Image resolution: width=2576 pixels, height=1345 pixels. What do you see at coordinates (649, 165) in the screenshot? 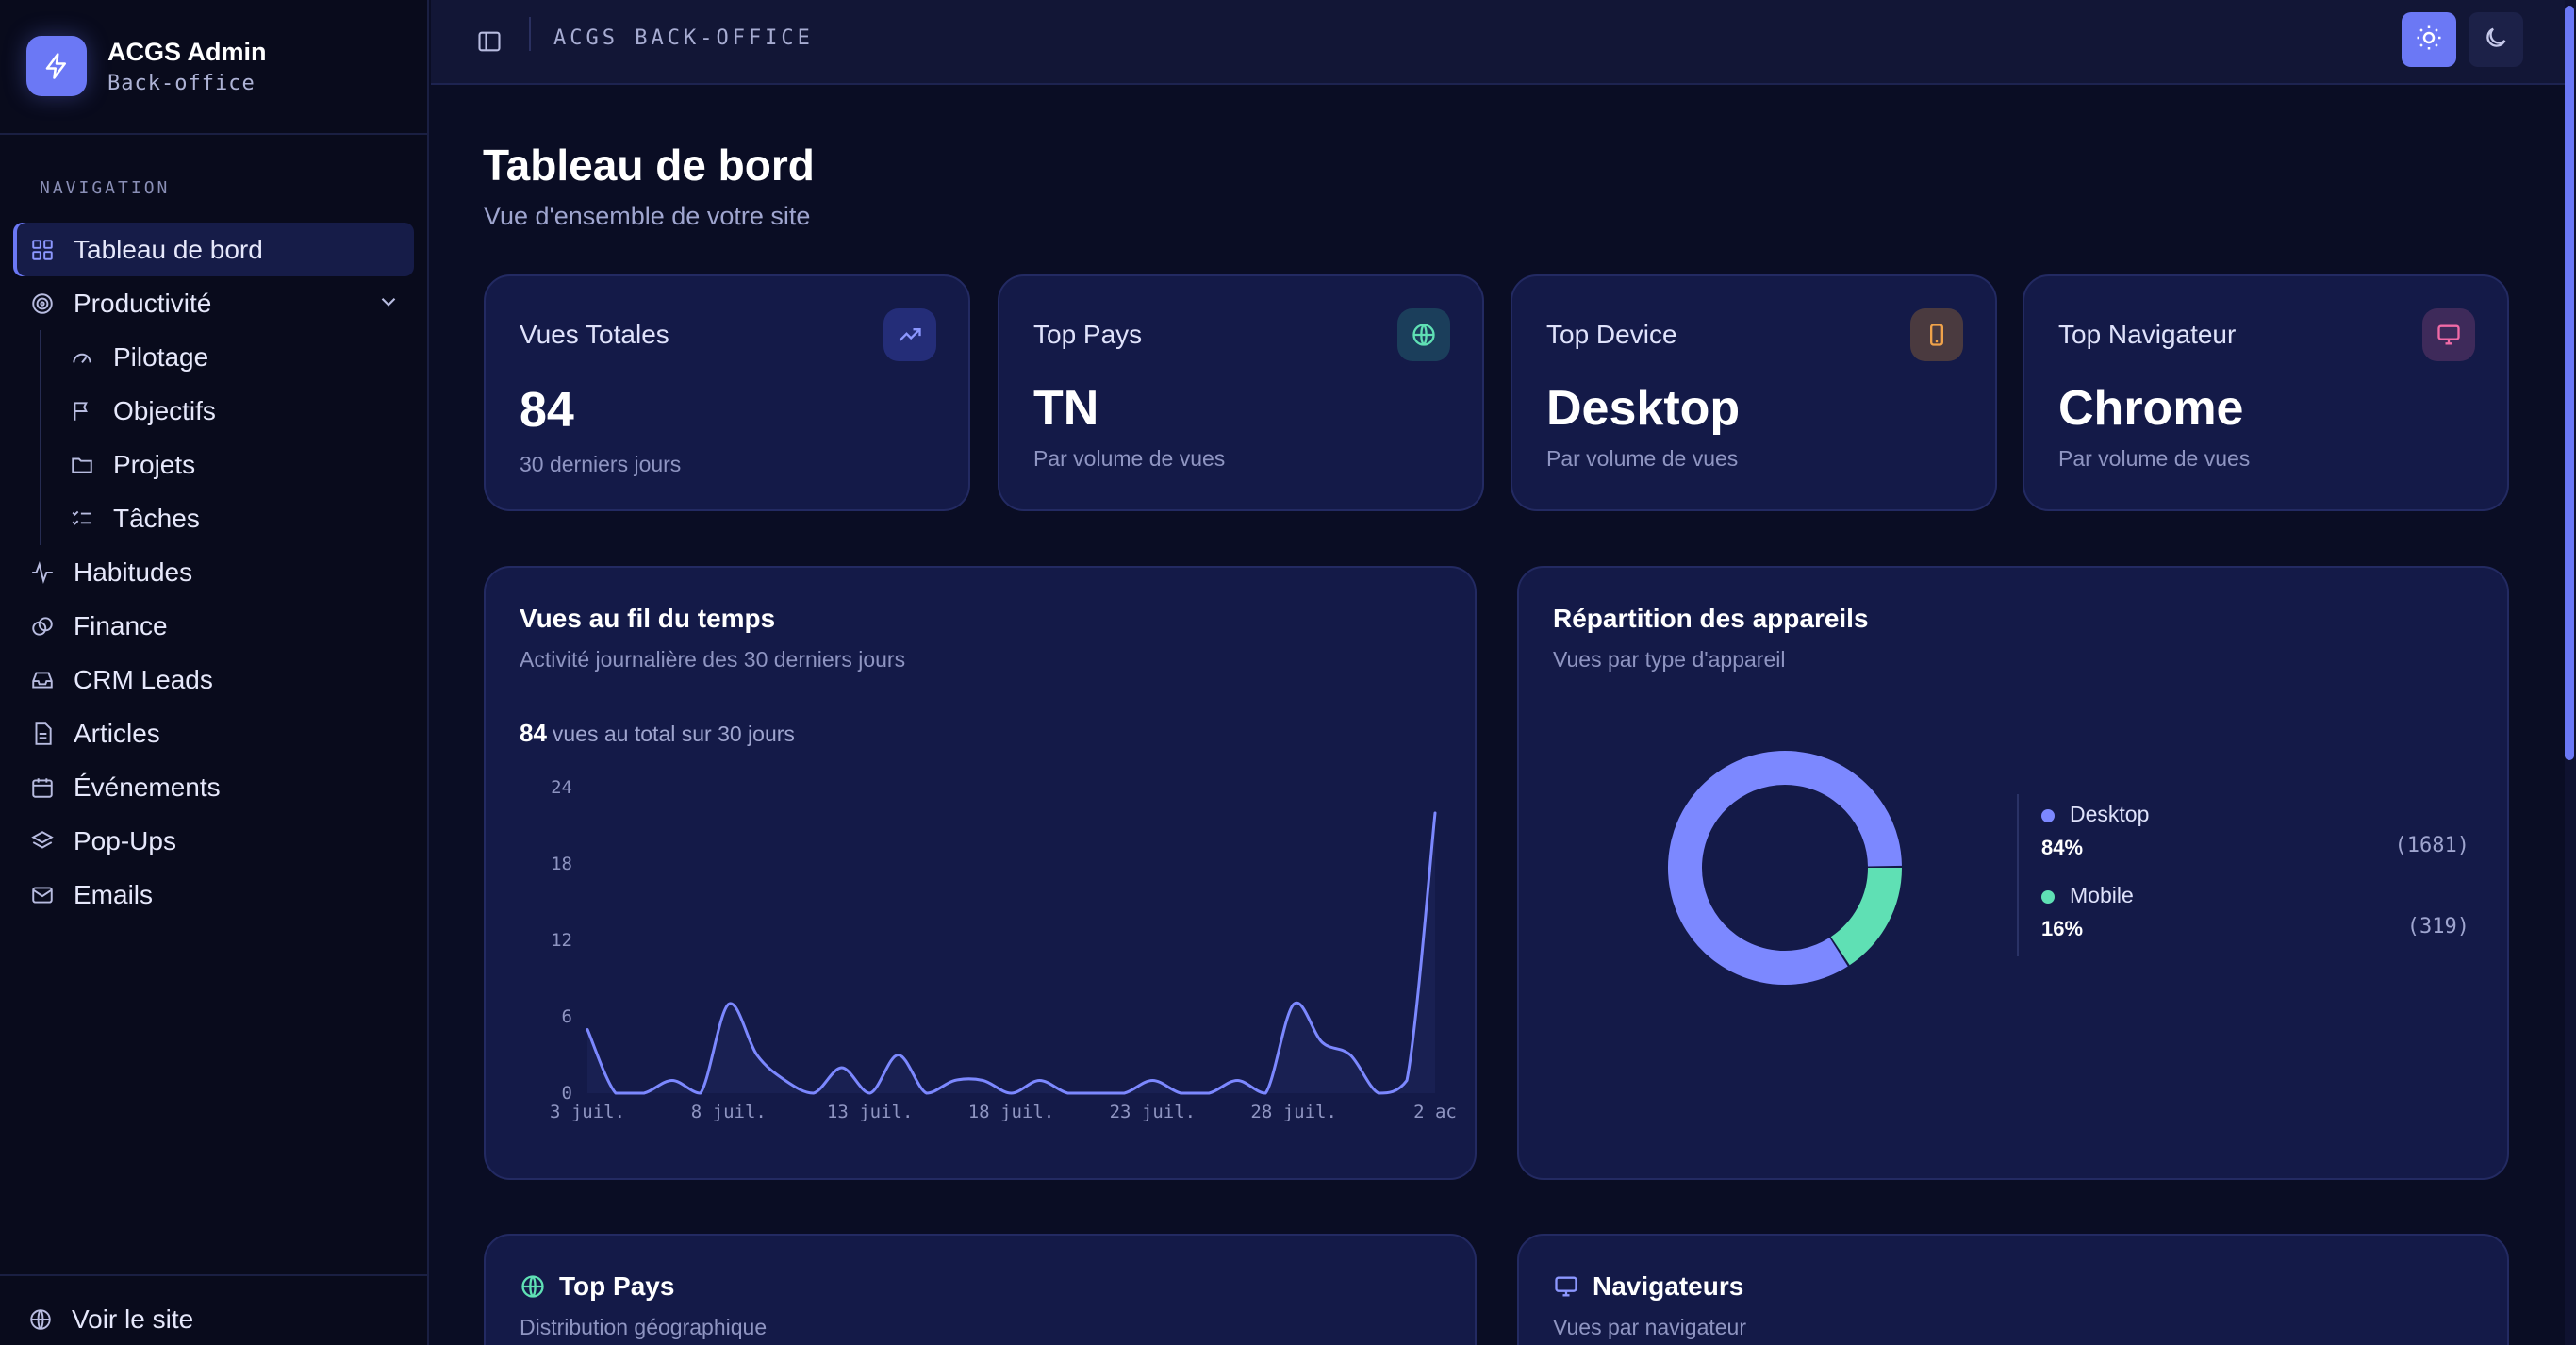
I see `page-title: Tableau de bord` at bounding box center [649, 165].